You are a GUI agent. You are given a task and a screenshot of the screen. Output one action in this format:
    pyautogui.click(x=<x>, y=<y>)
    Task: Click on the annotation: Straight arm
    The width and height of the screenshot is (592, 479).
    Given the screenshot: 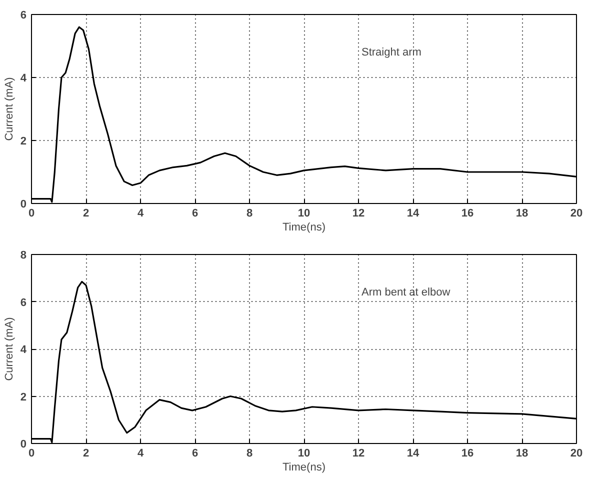 What is the action you would take?
    pyautogui.click(x=392, y=52)
    